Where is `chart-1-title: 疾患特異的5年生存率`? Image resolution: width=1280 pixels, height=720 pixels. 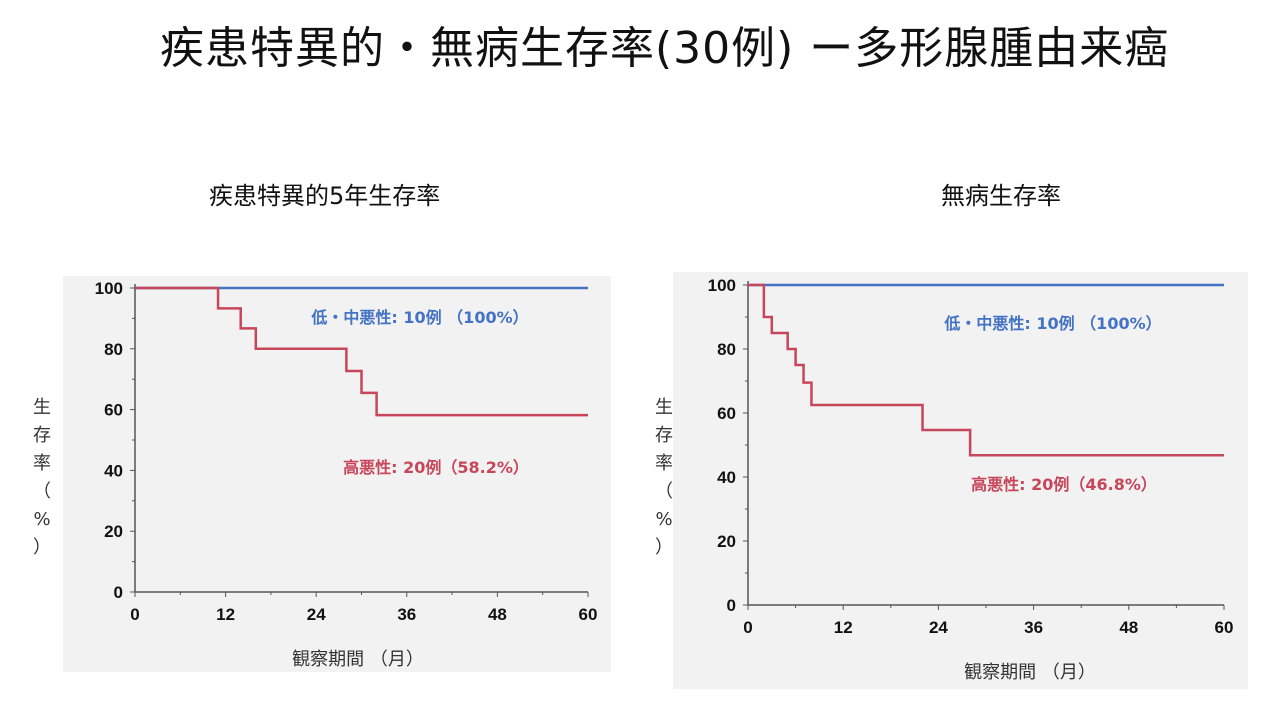
chart-1-title: 疾患特異的5年生存率 is located at coordinates (325, 196).